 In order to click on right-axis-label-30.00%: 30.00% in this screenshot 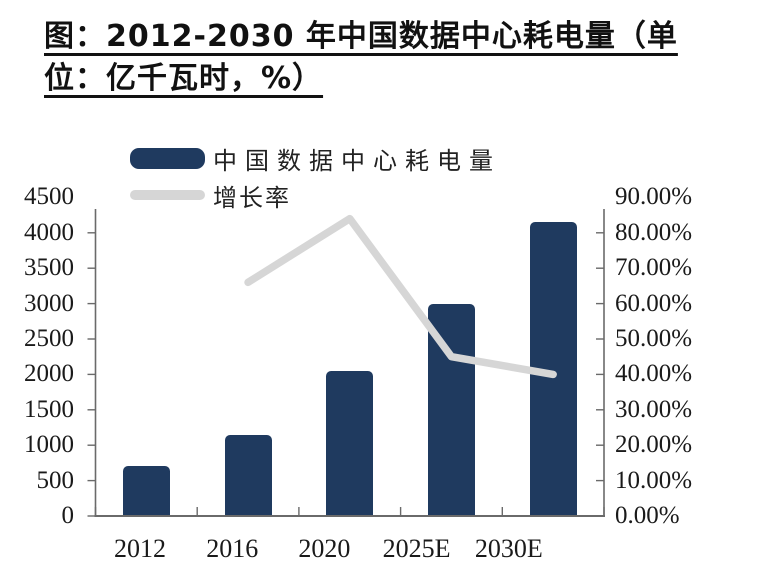, I will do `click(654, 409)`.